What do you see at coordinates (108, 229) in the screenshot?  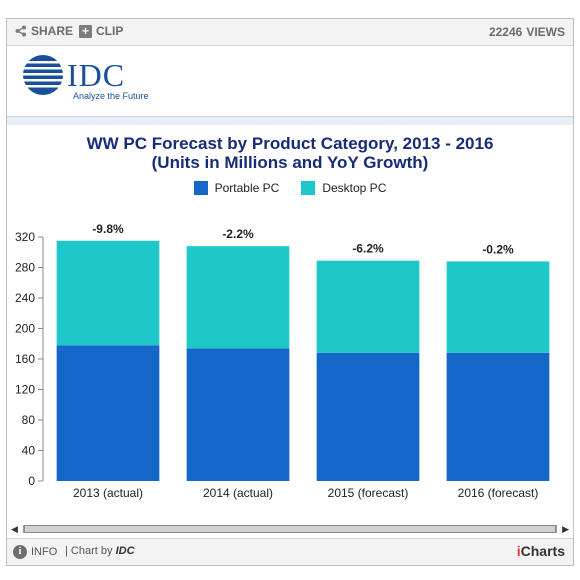 I see `growth-label: -9.8%` at bounding box center [108, 229].